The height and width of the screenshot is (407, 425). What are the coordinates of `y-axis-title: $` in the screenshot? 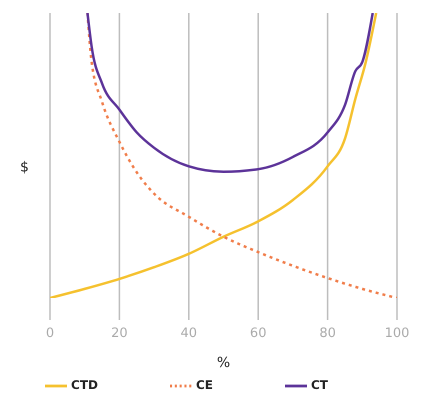 It's located at (24, 167).